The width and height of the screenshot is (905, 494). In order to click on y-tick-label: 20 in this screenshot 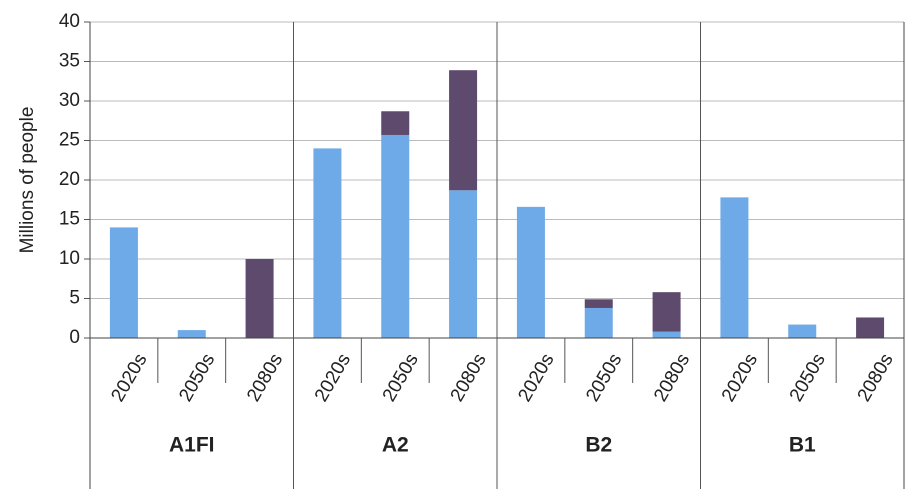, I will do `click(69, 179)`.